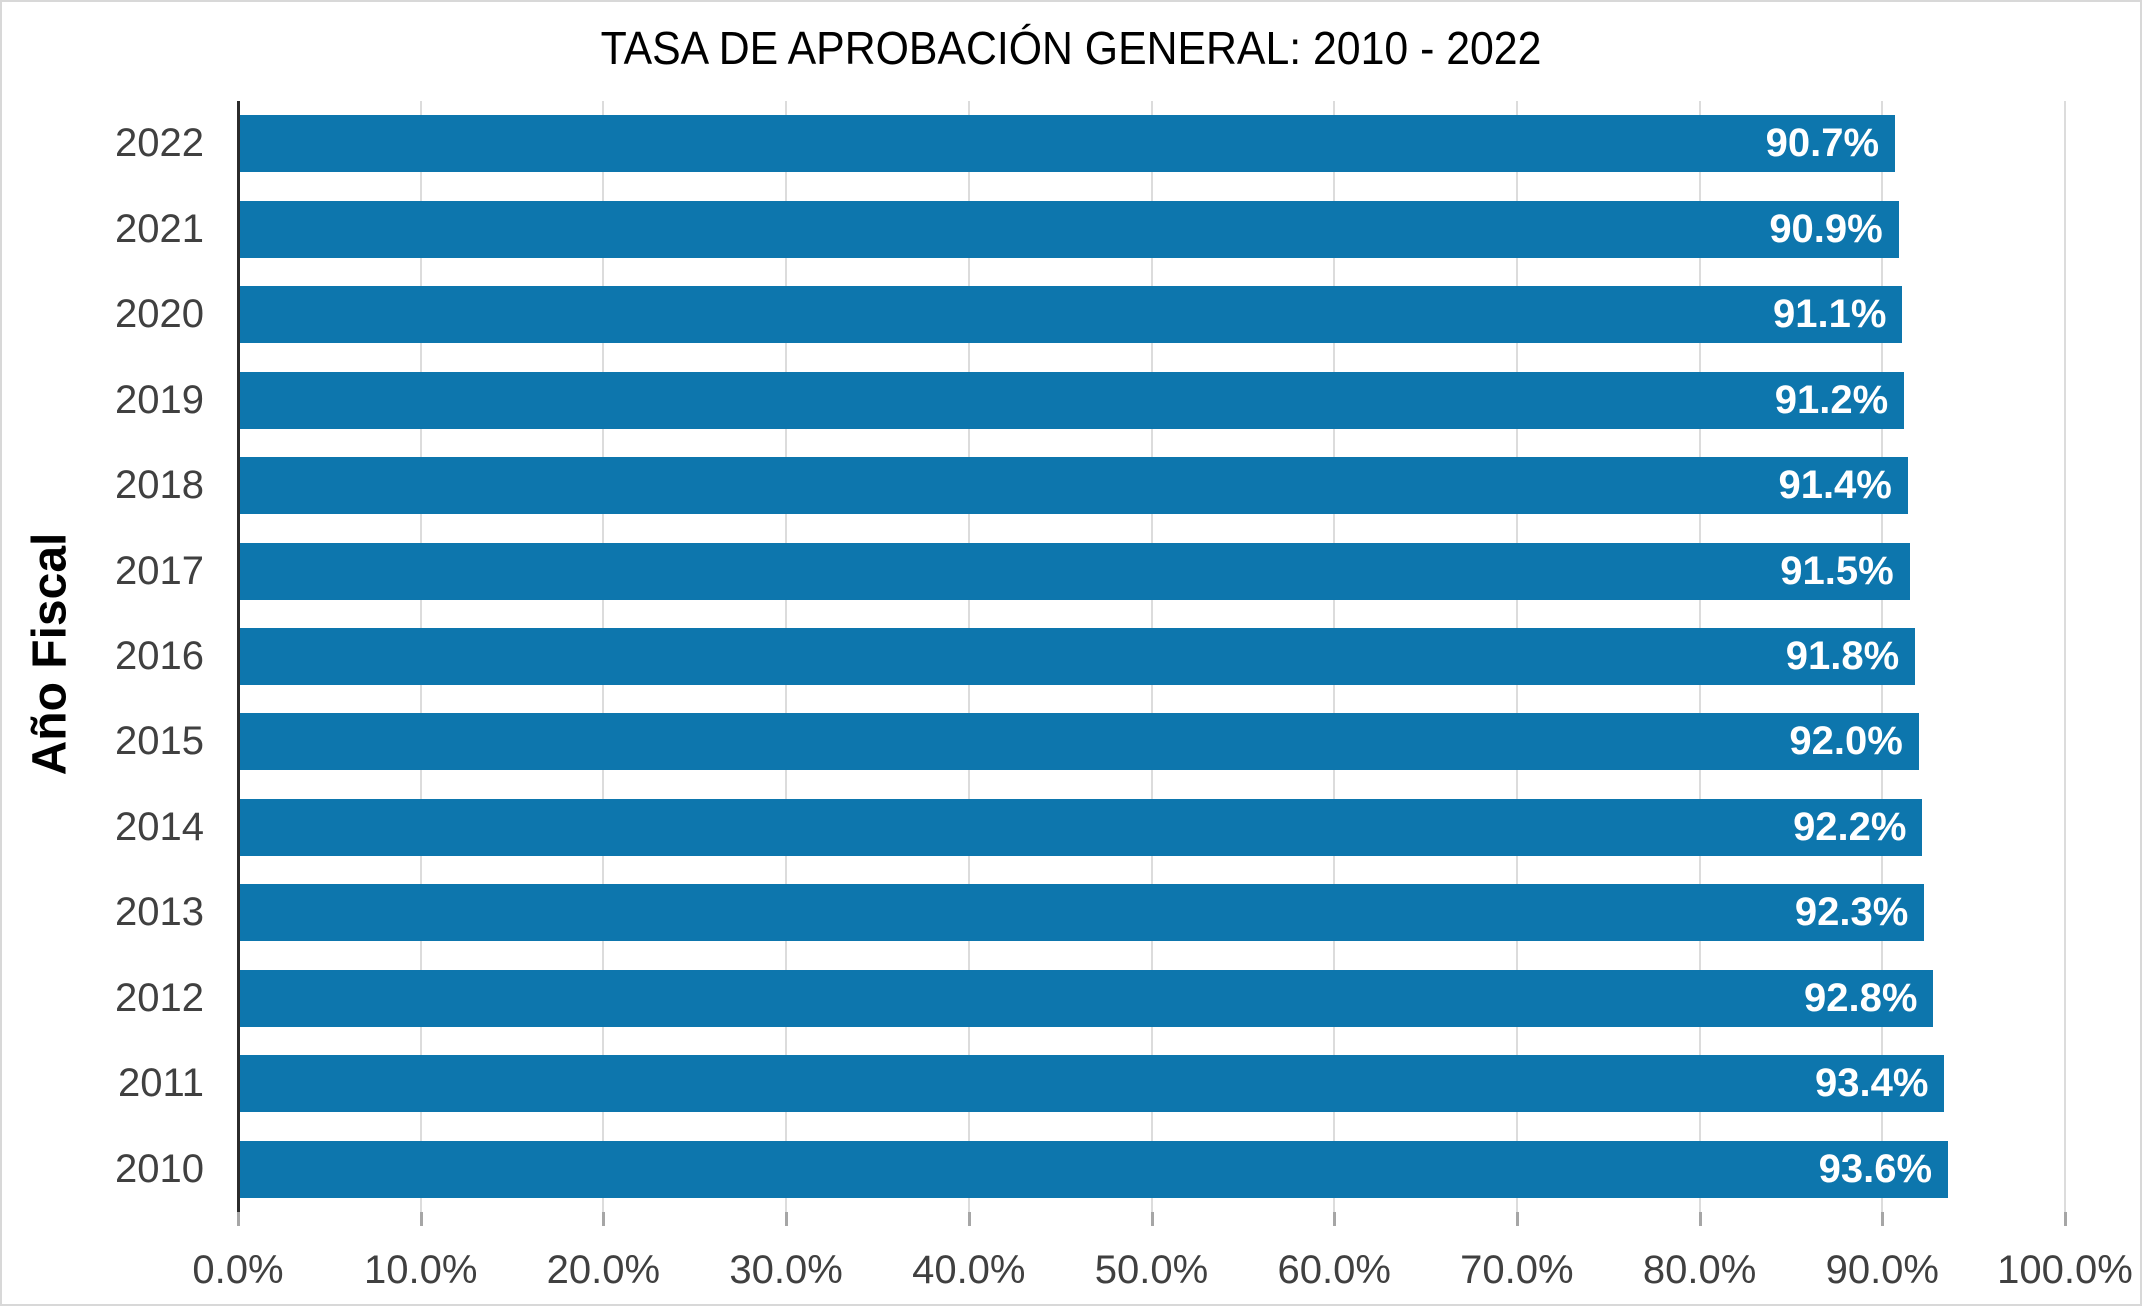  What do you see at coordinates (1073, 486) in the screenshot?
I see `bar-2018: 91.4%` at bounding box center [1073, 486].